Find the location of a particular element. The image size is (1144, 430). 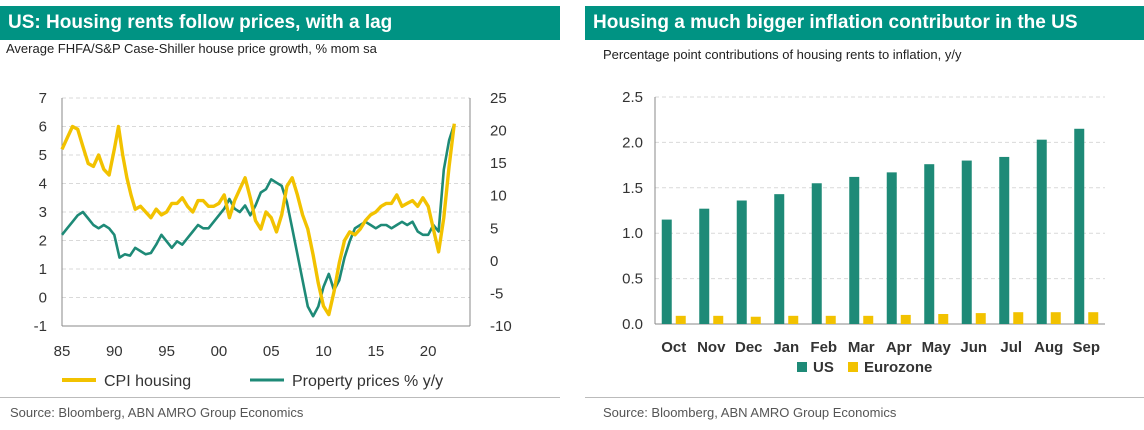

y-left-tick-label: 1 is located at coordinates (43, 269).